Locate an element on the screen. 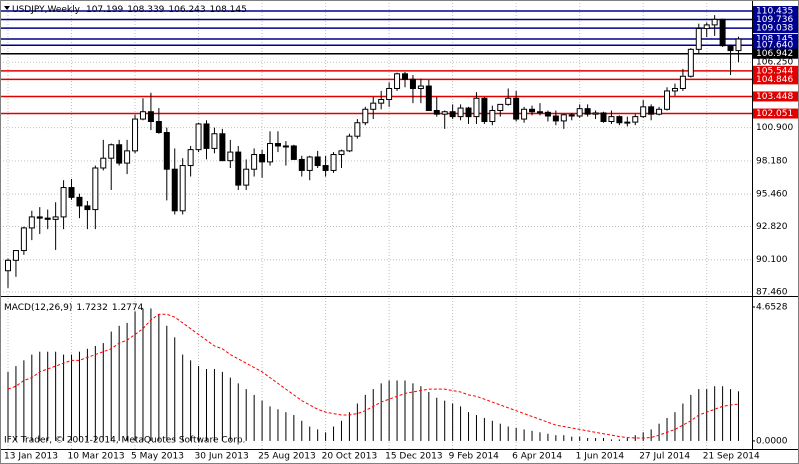 This screenshot has height=464, width=799. macd-header: MACD(12,26,9) 1.7232 1.2774 is located at coordinates (74, 308).